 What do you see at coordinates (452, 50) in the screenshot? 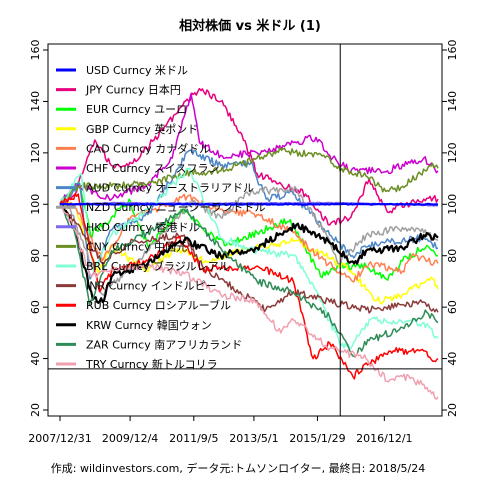
I see `y-tick-label-right: 160` at bounding box center [452, 50].